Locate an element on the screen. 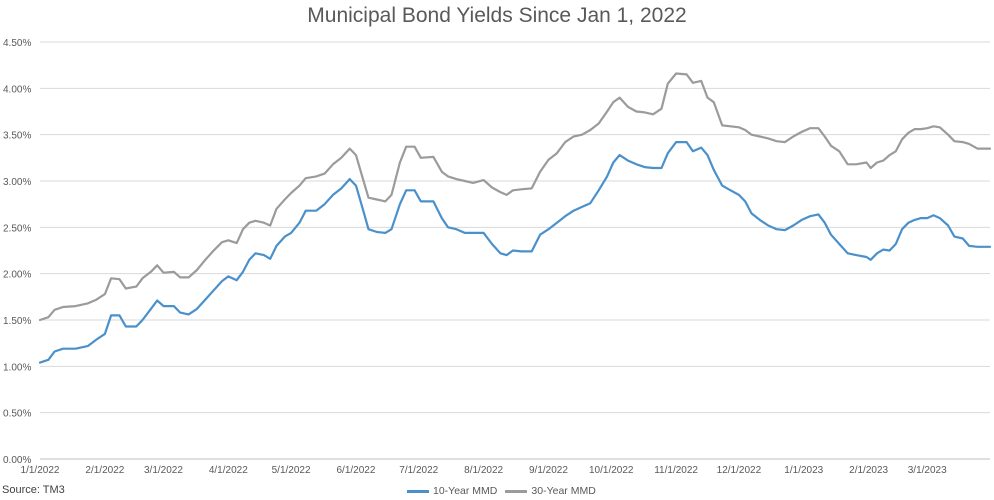  x-tick-label: 7/1/2022 is located at coordinates (418, 470).